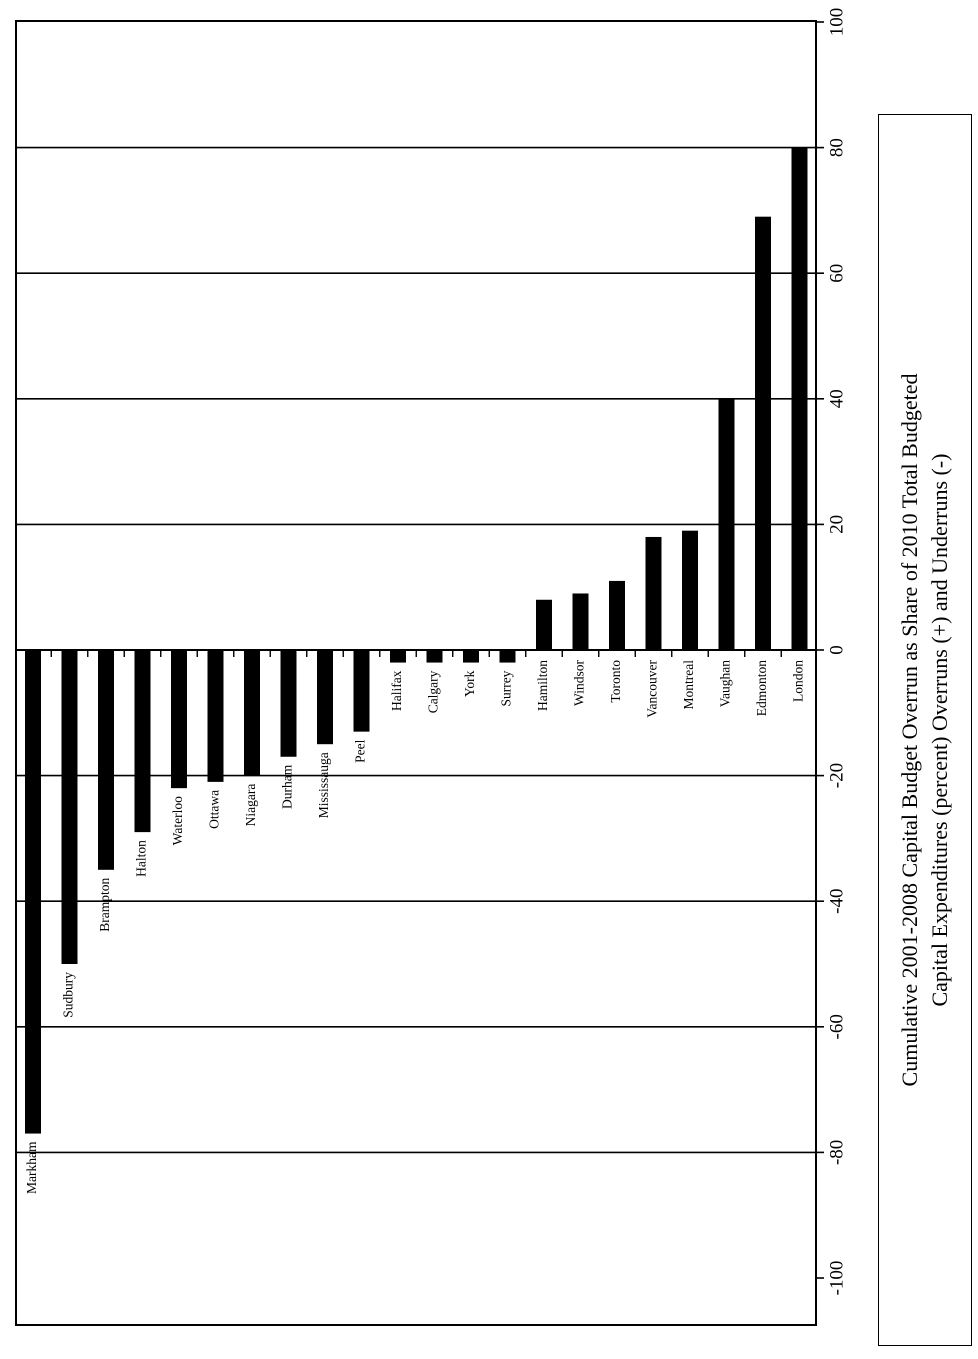  Describe the element at coordinates (836, 650) in the screenshot. I see `axis-tick-label: 0` at that location.